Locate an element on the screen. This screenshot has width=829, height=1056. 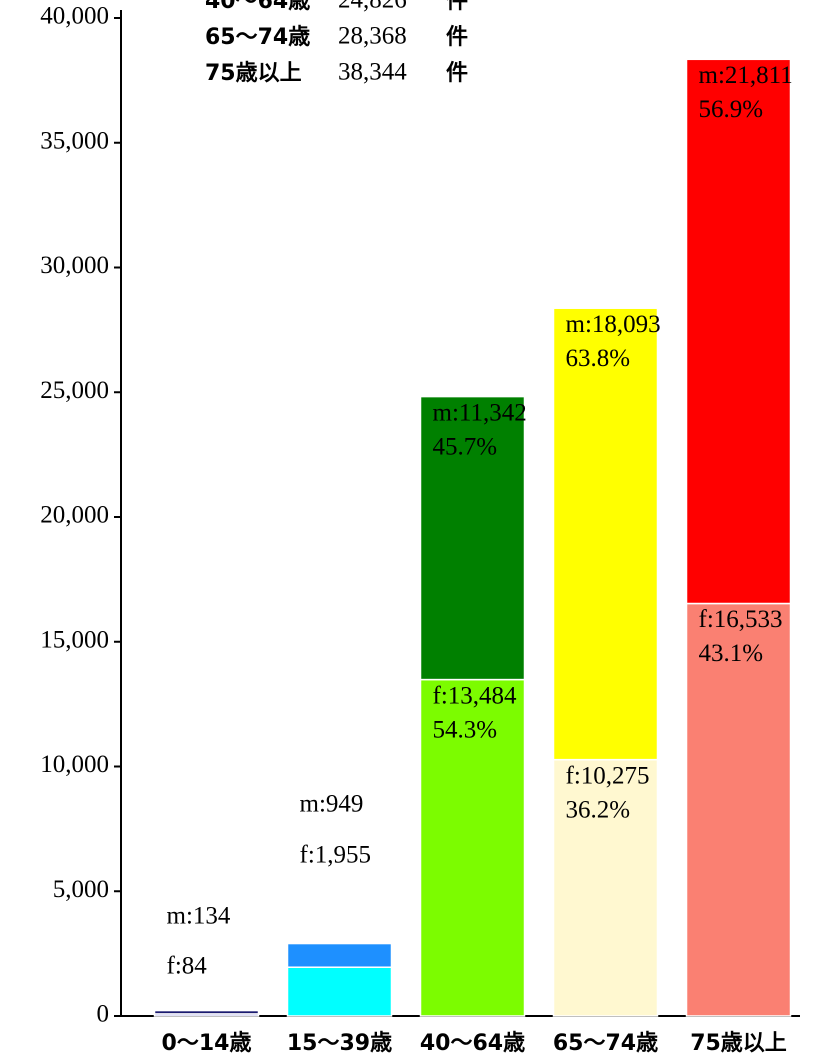
data-label: f:1,955 is located at coordinates (336, 855).